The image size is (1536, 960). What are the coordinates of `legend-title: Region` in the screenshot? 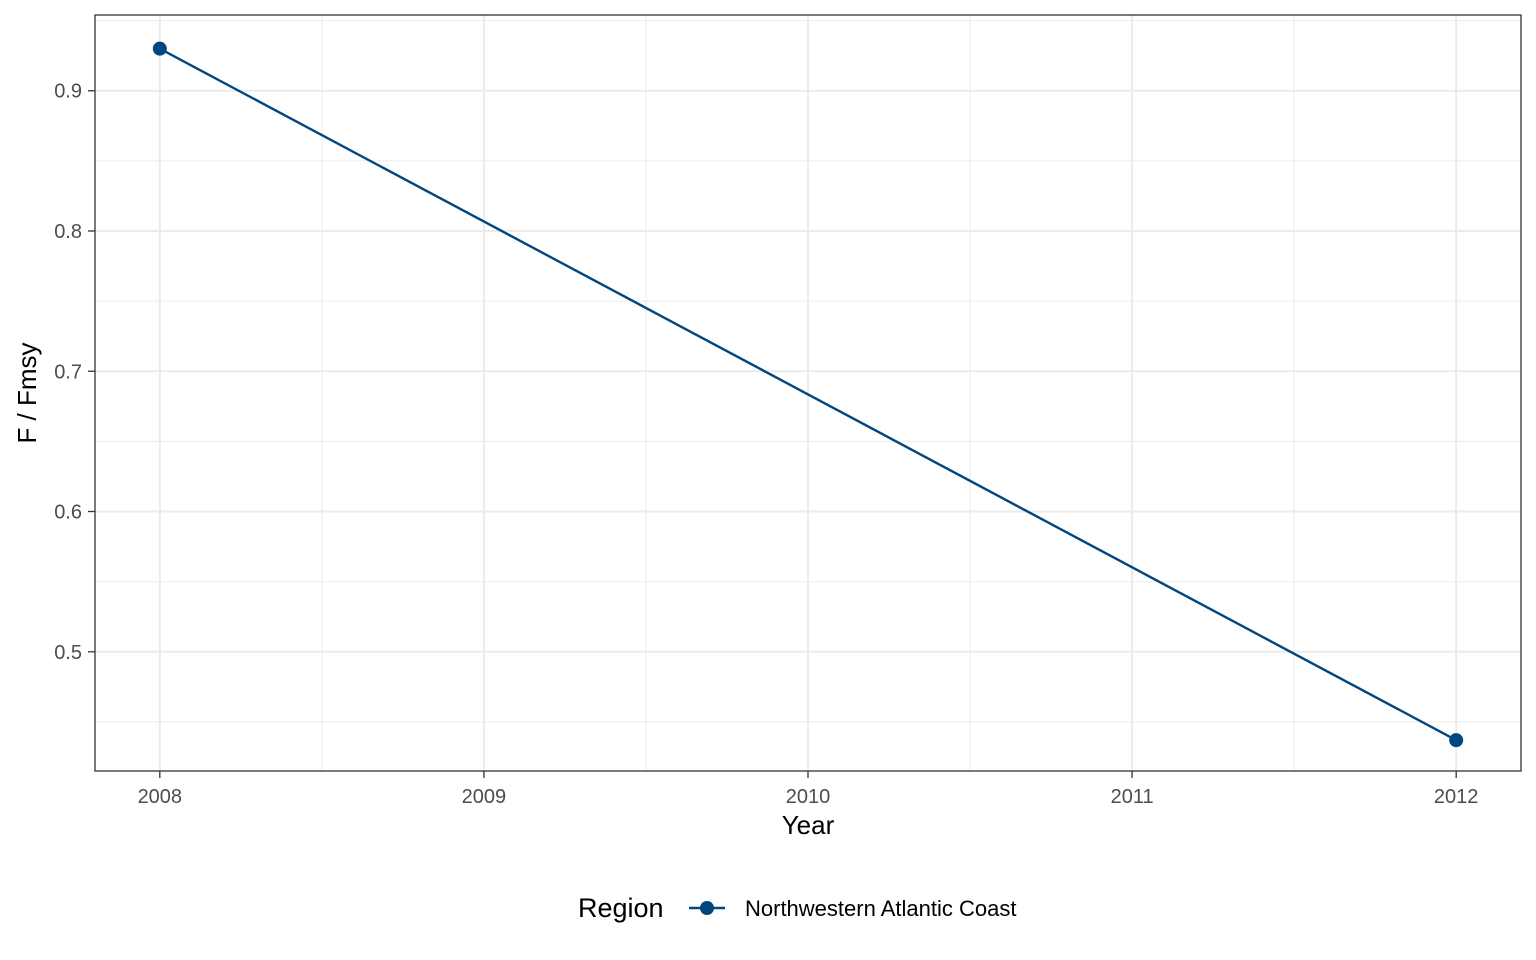 It's located at (621, 908).